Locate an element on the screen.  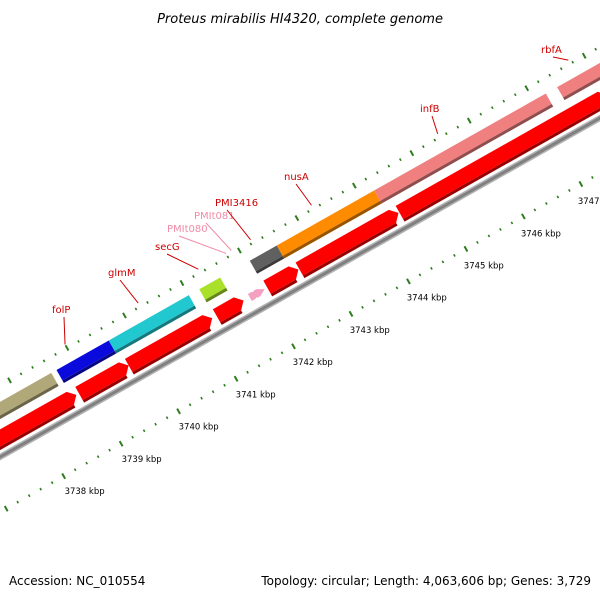
gene-feature-secg is located at coordinates (213, 288).